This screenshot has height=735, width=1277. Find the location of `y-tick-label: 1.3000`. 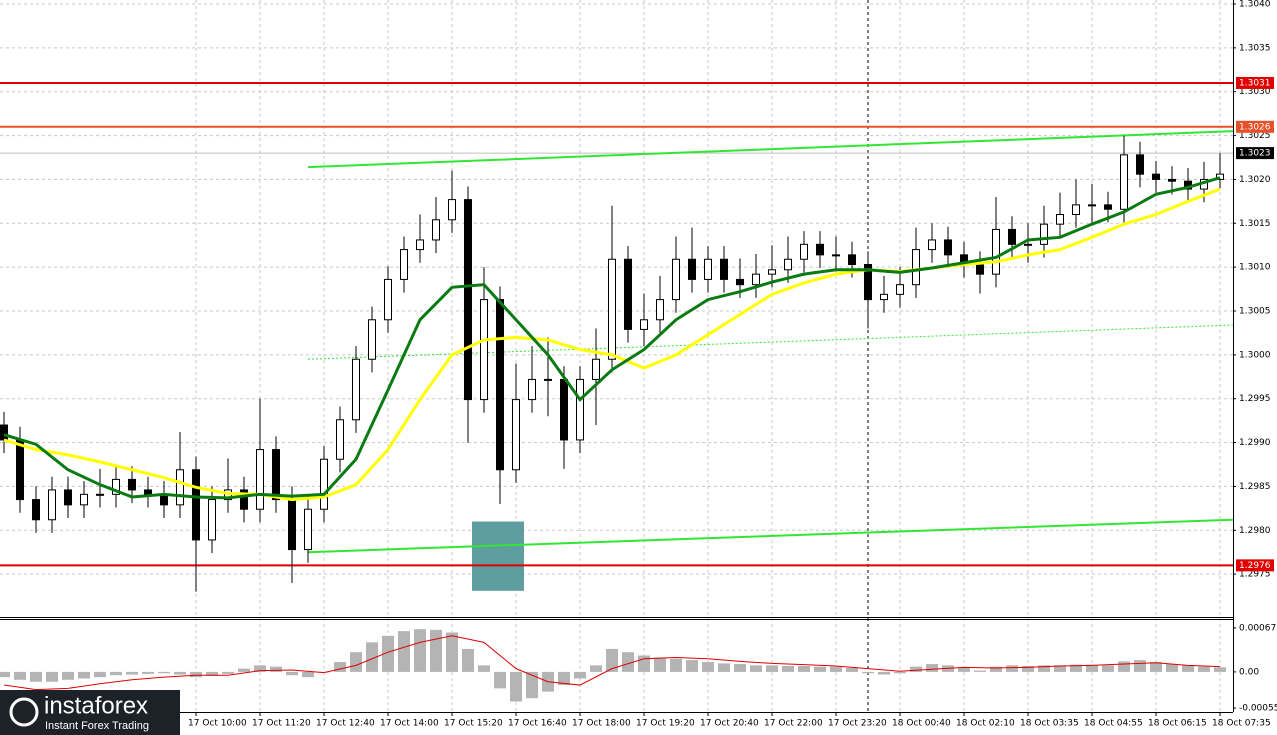

y-tick-label: 1.3000 is located at coordinates (1255, 355).